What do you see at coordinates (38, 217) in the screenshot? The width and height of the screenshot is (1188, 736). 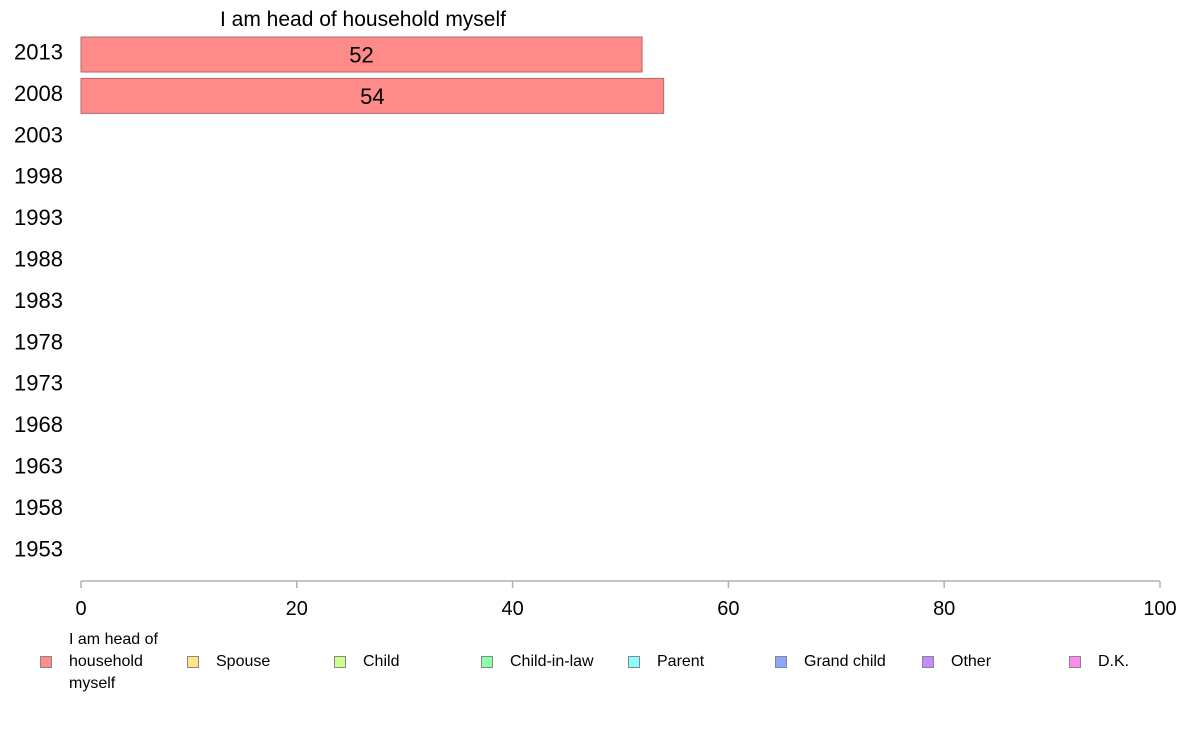 I see `y-tick-label: 1993` at bounding box center [38, 217].